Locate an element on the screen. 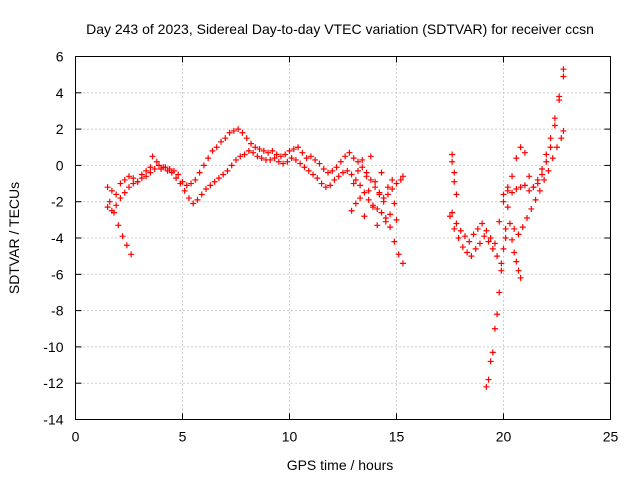  y-tick-label: -14 is located at coordinates (53, 420).